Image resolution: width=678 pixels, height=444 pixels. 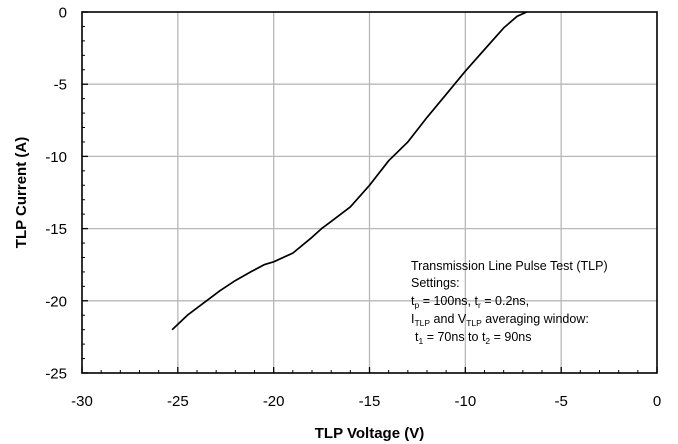 What do you see at coordinates (500, 320) in the screenshot?
I see `annotation-line-4: ITLP and VTLP averaging window:` at bounding box center [500, 320].